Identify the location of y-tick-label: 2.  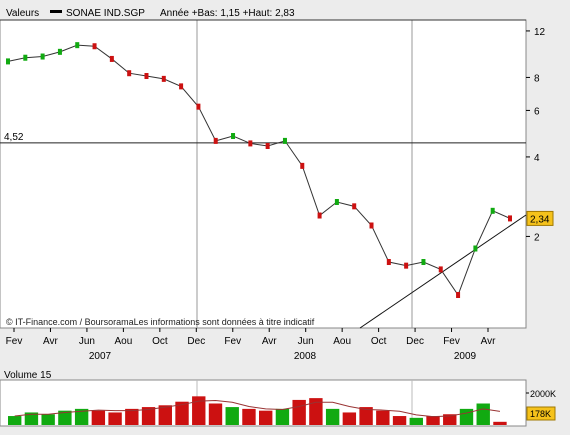
(537, 237).